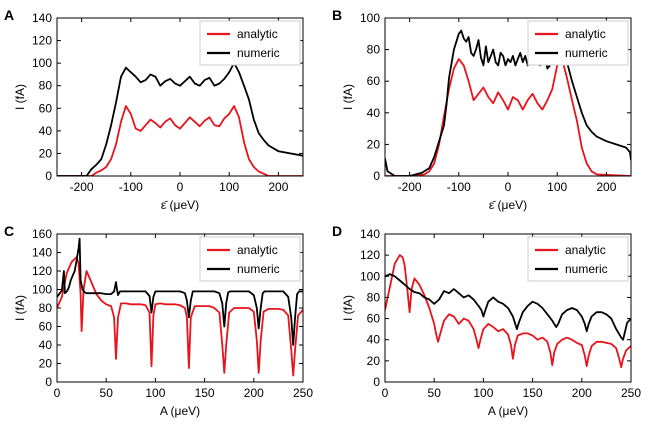 The image size is (664, 429). I want to click on y-tick-label: 160, so click(42, 234).